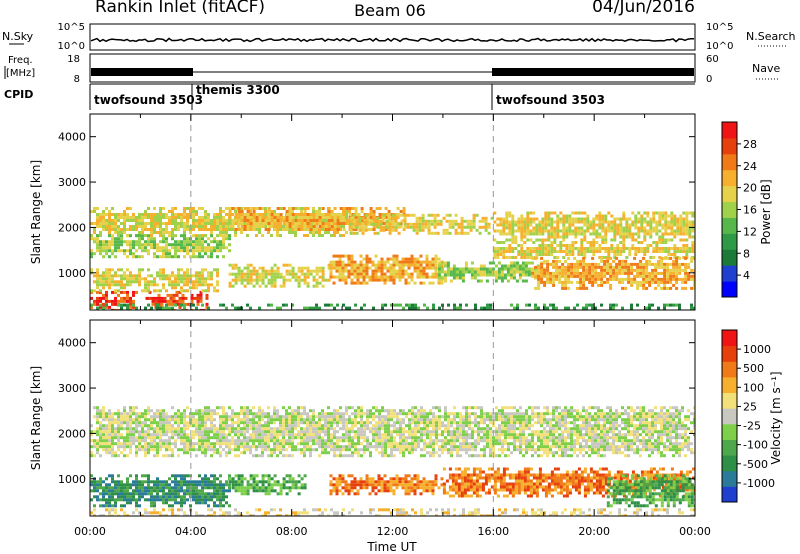 Image resolution: width=800 pixels, height=554 pixels. What do you see at coordinates (390, 10) in the screenshot?
I see `beam-title: Beam 06` at bounding box center [390, 10].